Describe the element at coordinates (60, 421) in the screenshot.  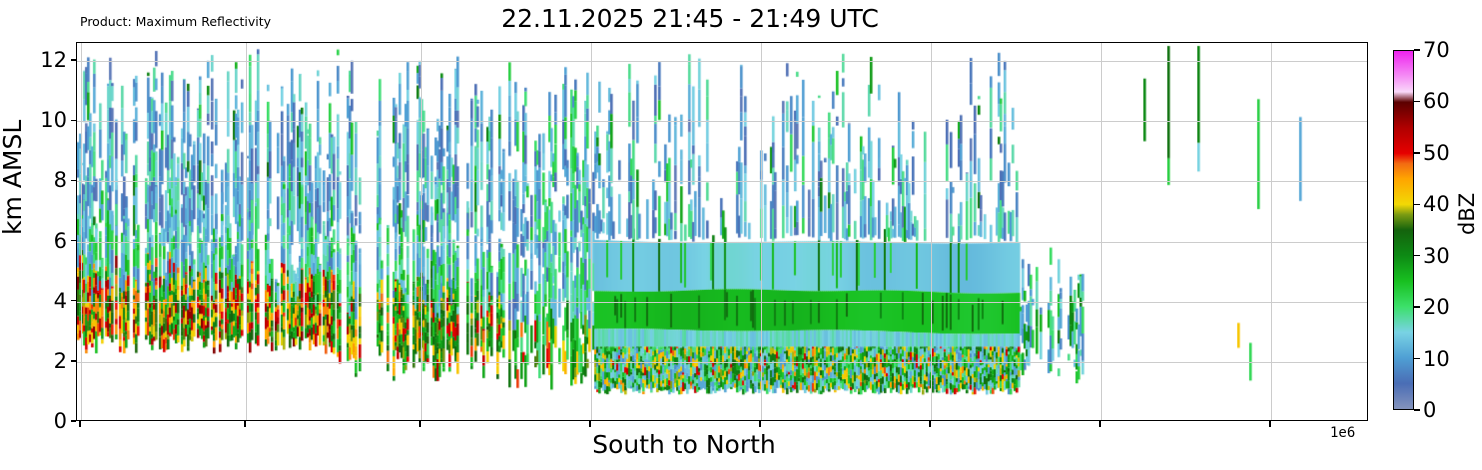
I see `y-tick-label: 0` at that location.